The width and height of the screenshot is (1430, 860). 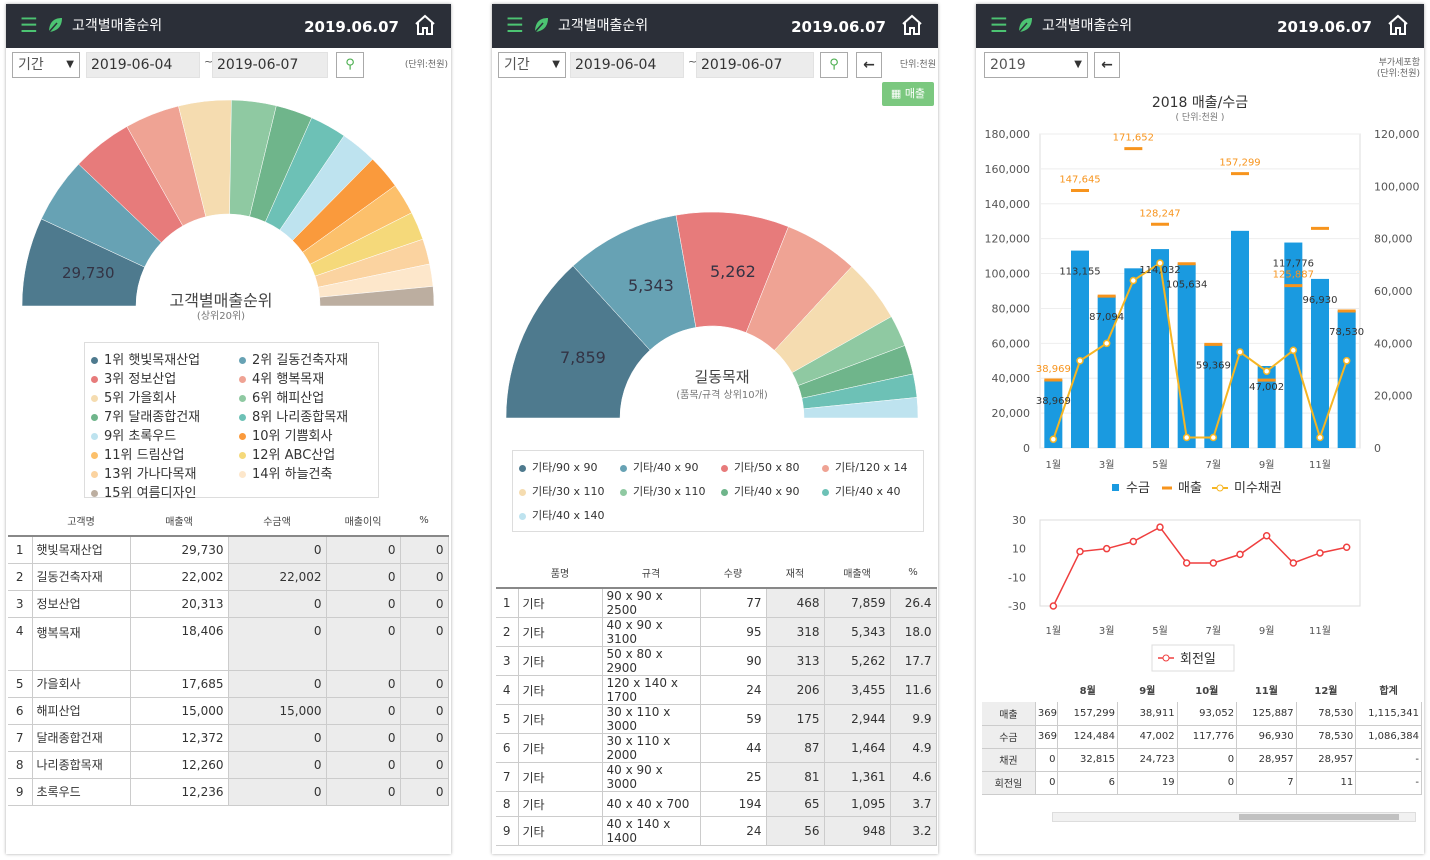 I want to click on legend-item: 기타/50 x 80, so click(x=760, y=467).